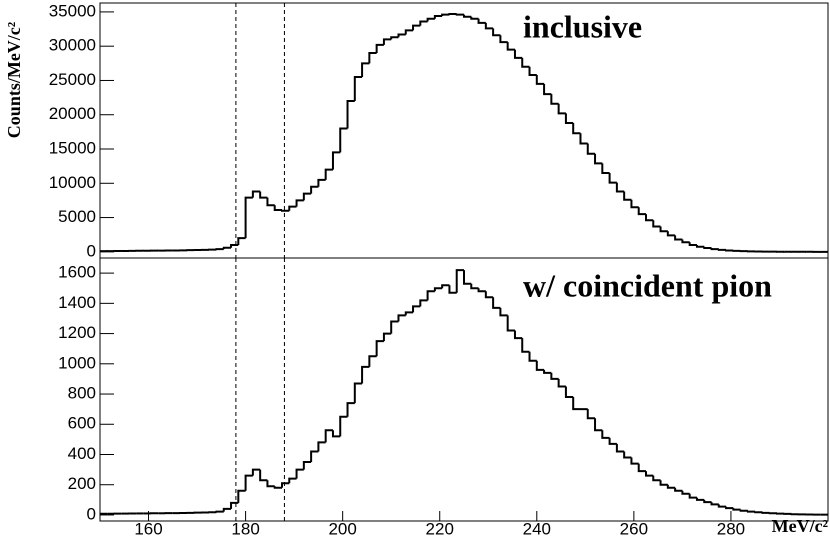 The width and height of the screenshot is (830, 537). Describe the element at coordinates (82, 423) in the screenshot. I see `y-tick-label: 600` at that location.